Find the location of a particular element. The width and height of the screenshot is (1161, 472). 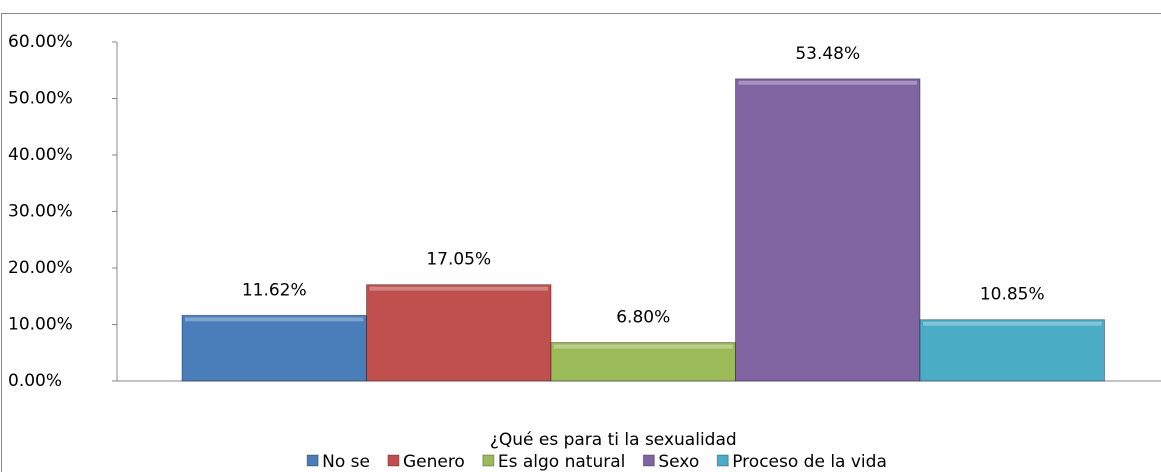

x-category-label: ¿Qué es para ti la sexualidad is located at coordinates (613, 440).